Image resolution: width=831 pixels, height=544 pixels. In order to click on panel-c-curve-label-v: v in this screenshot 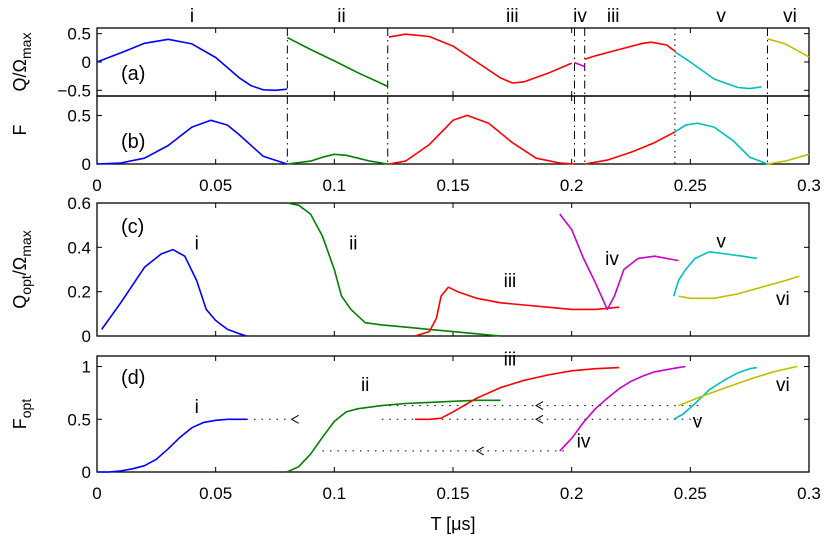, I will do `click(721, 241)`.